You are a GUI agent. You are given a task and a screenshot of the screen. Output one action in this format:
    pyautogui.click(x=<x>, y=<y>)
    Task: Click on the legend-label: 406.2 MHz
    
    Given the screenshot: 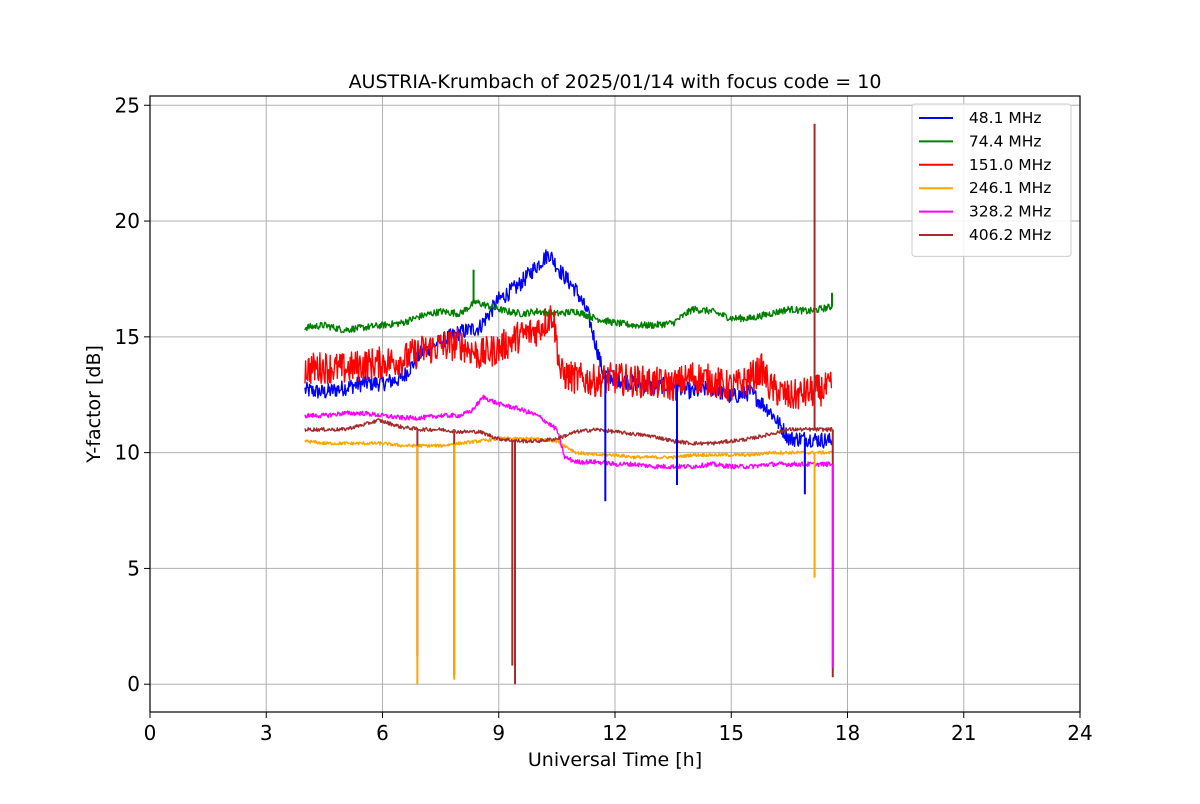 What is the action you would take?
    pyautogui.click(x=1007, y=235)
    